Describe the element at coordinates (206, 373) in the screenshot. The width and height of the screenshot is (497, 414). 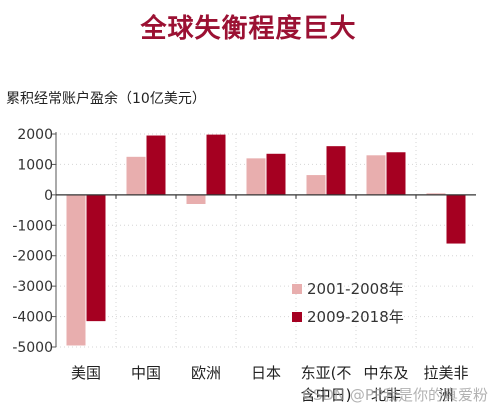
I see `category-label: 欧洲` at that location.